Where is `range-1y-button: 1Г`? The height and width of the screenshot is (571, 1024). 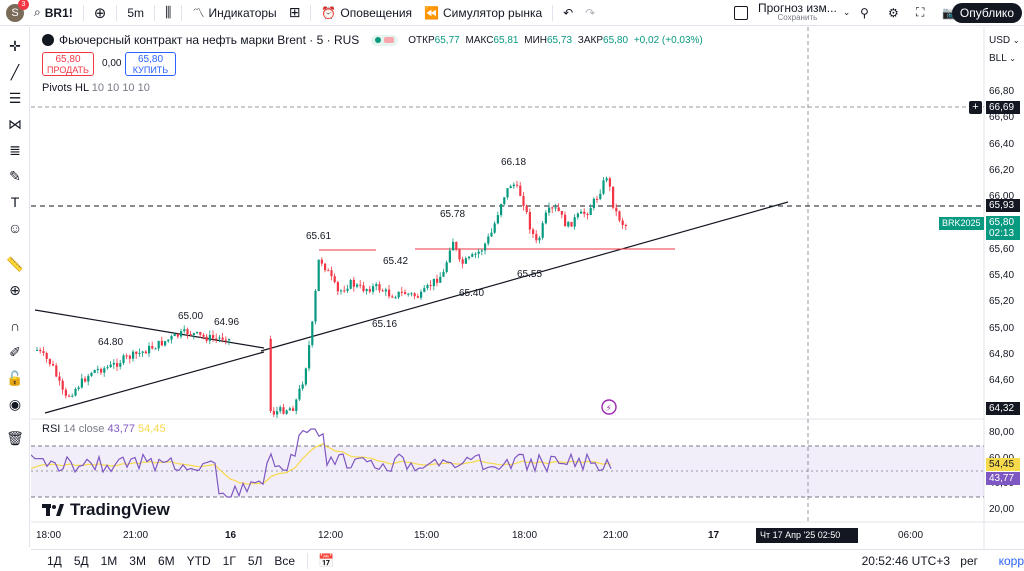 range-1y-button: 1Г is located at coordinates (229, 560).